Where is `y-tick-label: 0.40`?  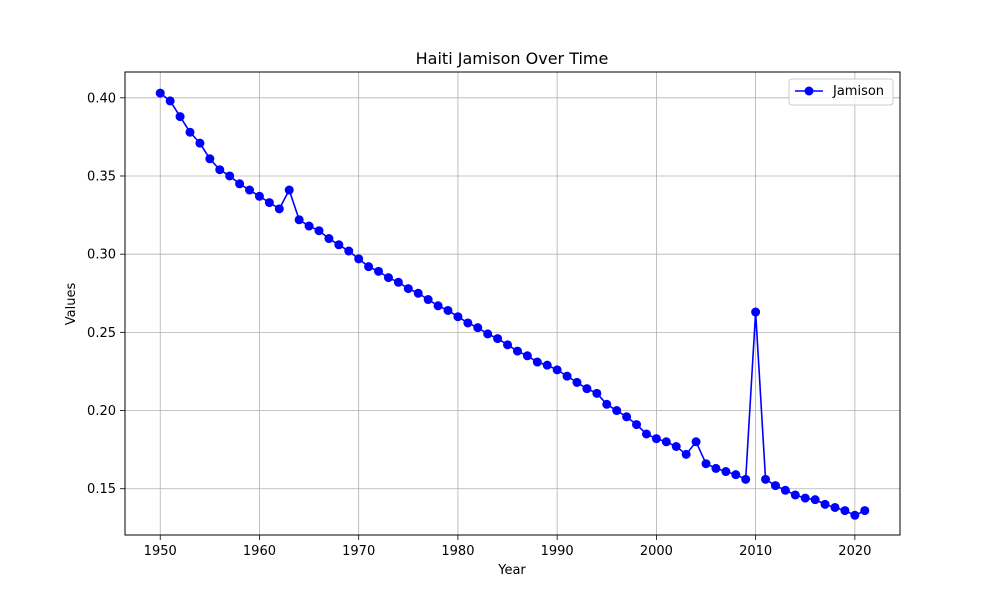 y-tick-label: 0.40 is located at coordinates (101, 98).